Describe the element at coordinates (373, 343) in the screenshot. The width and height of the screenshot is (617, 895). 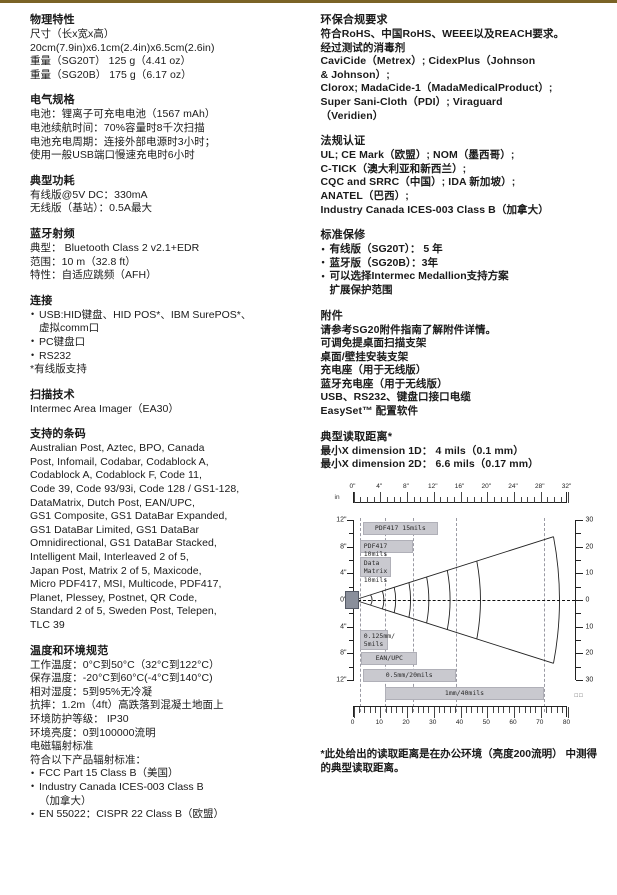
I see `spec-line: 可调免提桌面扫描支架` at that location.